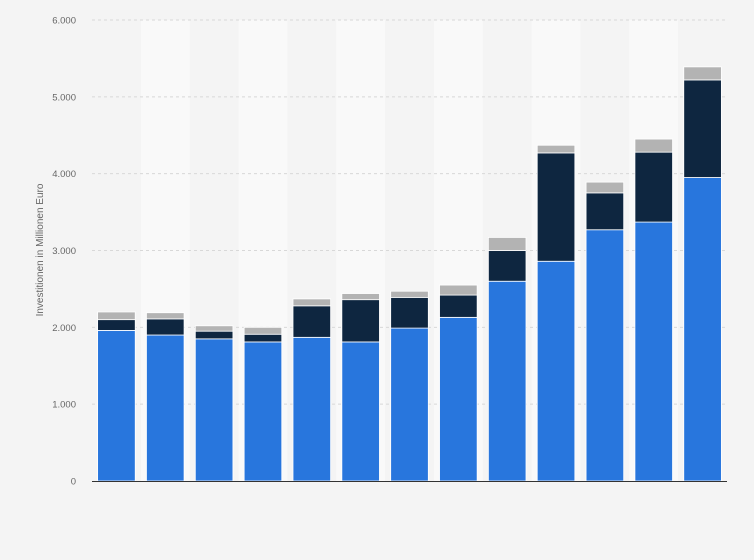 Image resolution: width=754 pixels, height=560 pixels. What do you see at coordinates (64, 251) in the screenshot?
I see `y-tick-label: 3.000` at bounding box center [64, 251].